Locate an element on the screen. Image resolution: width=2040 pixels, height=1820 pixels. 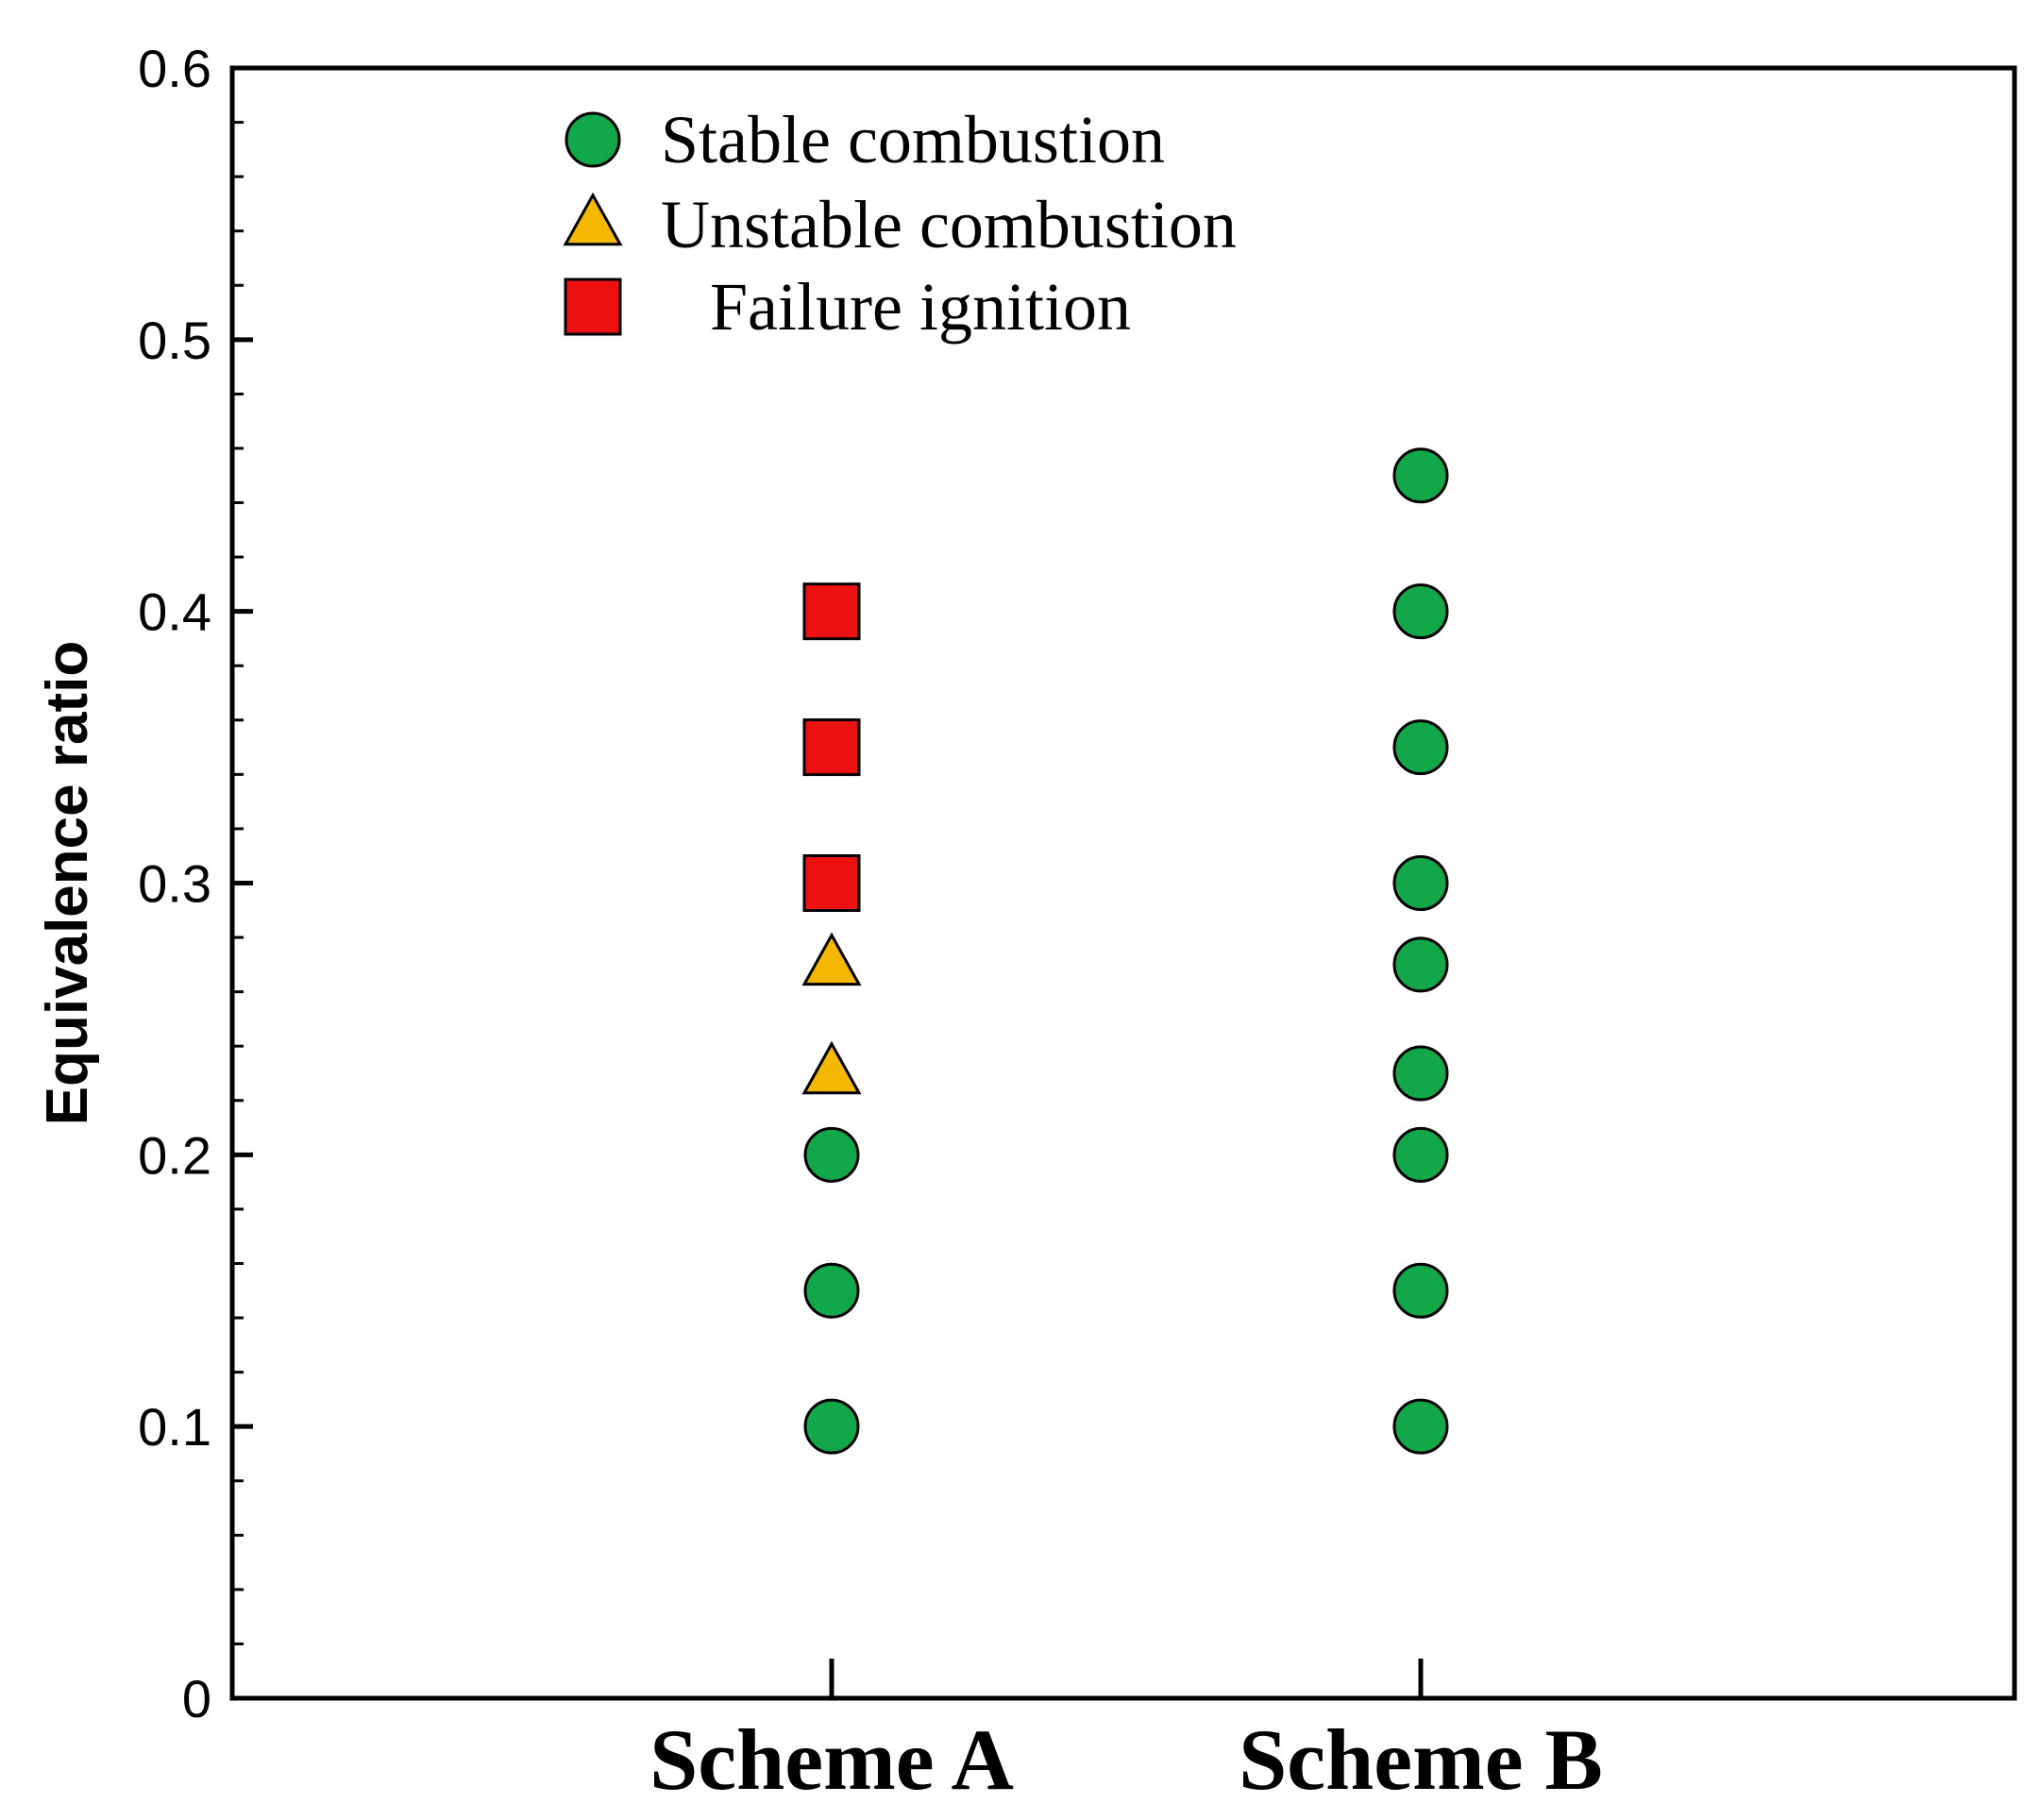
legend-label: Unstable combustion is located at coordinates (949, 224).